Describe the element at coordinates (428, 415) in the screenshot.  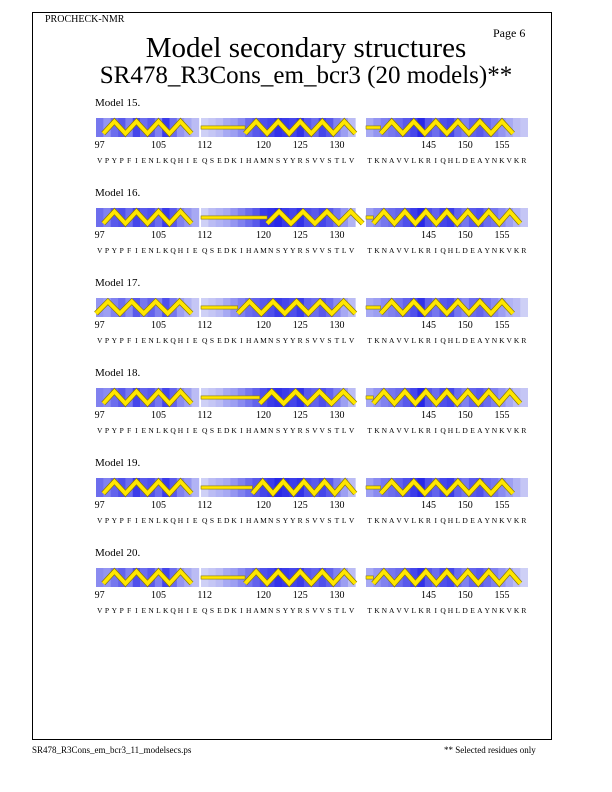
I see `residue-tick-label: 145` at that location.